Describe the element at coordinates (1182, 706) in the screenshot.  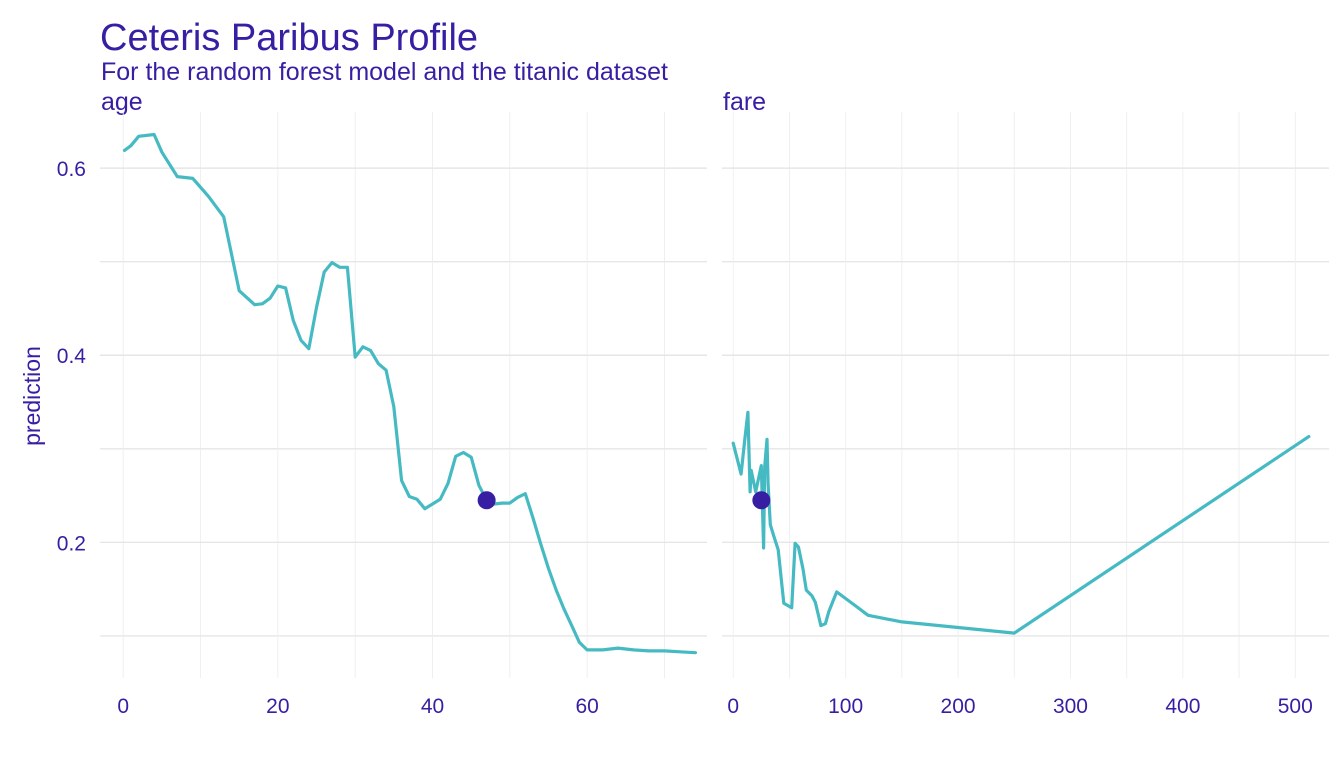
I see `x-tick-label-fare: 400` at that location.